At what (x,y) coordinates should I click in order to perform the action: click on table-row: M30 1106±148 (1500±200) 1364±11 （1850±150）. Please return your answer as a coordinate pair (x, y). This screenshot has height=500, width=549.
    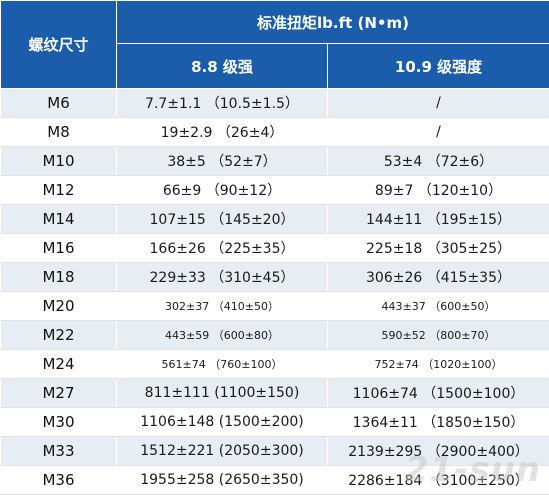
    Looking at the image, I should click on (274, 422).